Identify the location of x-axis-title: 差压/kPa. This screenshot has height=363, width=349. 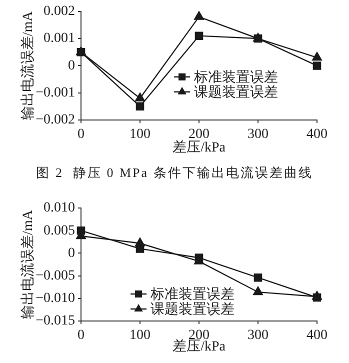
(199, 147).